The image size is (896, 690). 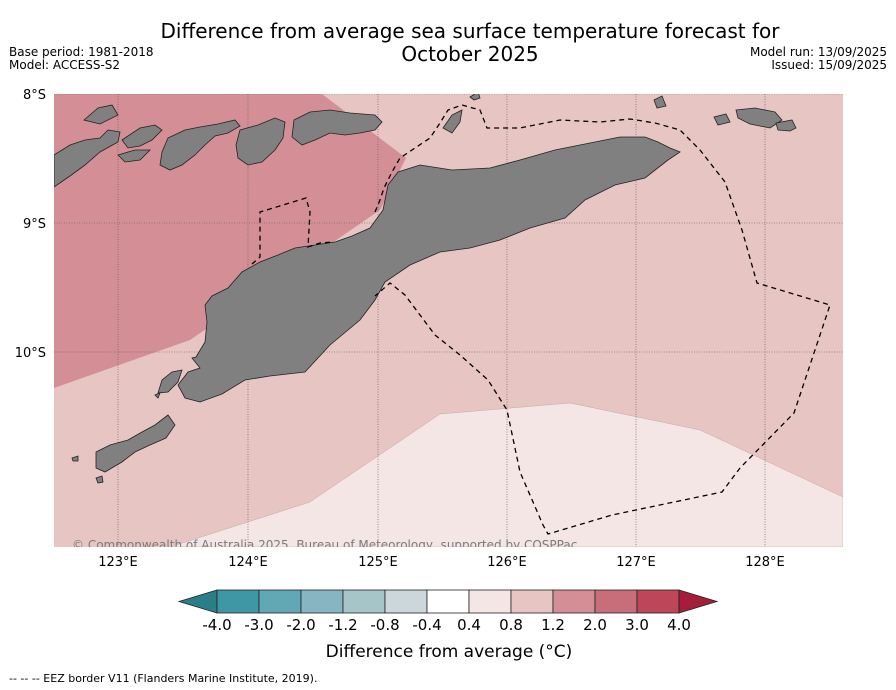 I want to click on lon-label-125e: 125°E, so click(x=378, y=562).